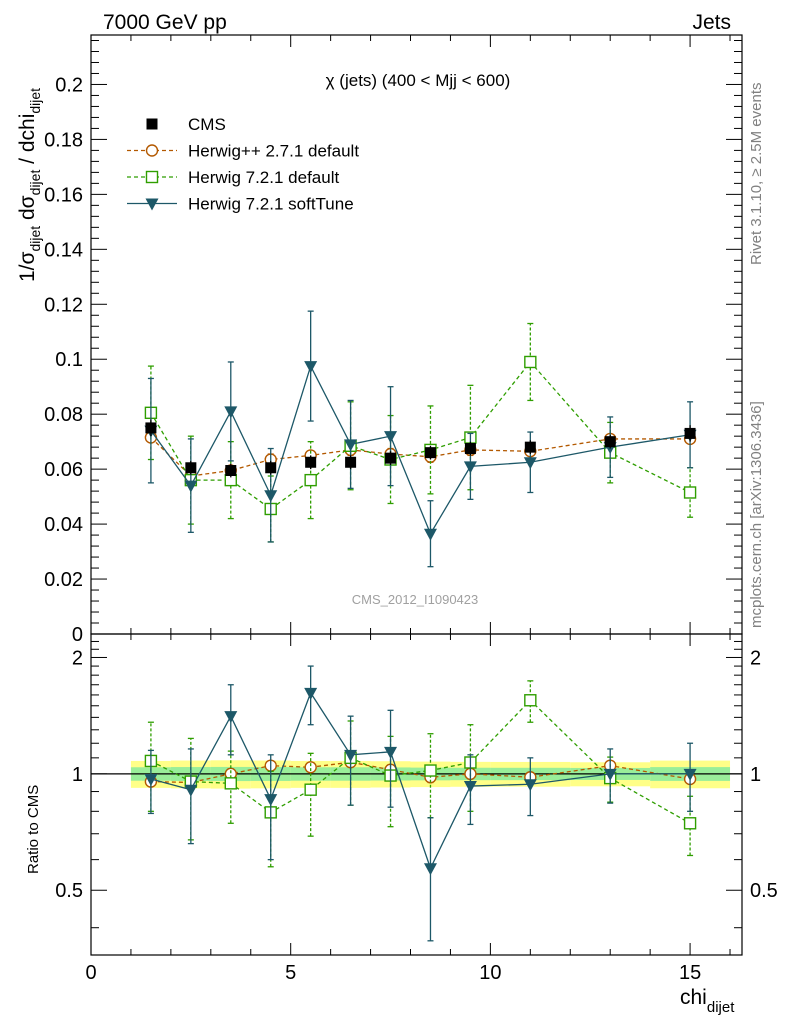 This screenshot has height=1024, width=786. What do you see at coordinates (415, 599) in the screenshot?
I see `watermark: CMS_2012_I1090423` at bounding box center [415, 599].